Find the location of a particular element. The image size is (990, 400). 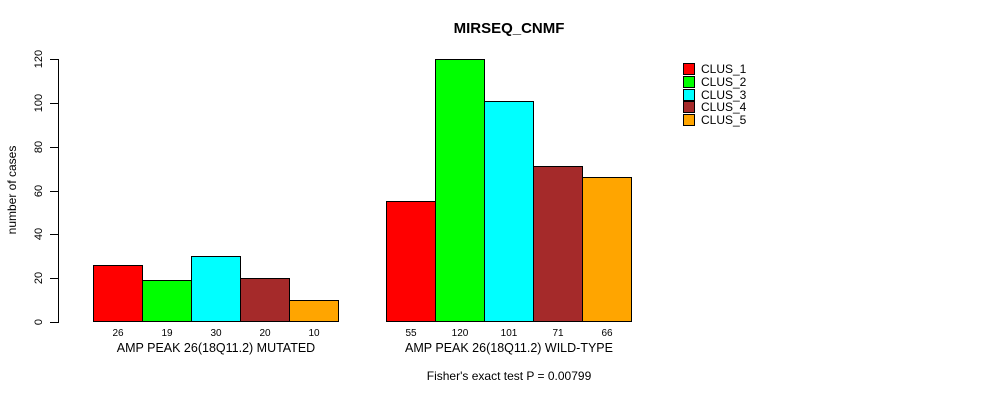

group-label: AMP PEAK 26(18Q11.2) MUTATED is located at coordinates (216, 348).